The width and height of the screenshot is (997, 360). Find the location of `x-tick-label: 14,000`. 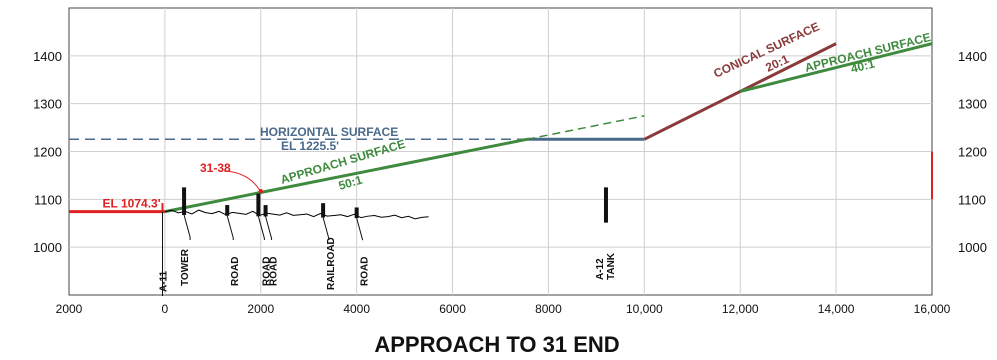

x-tick-label: 14,000 is located at coordinates (836, 309).